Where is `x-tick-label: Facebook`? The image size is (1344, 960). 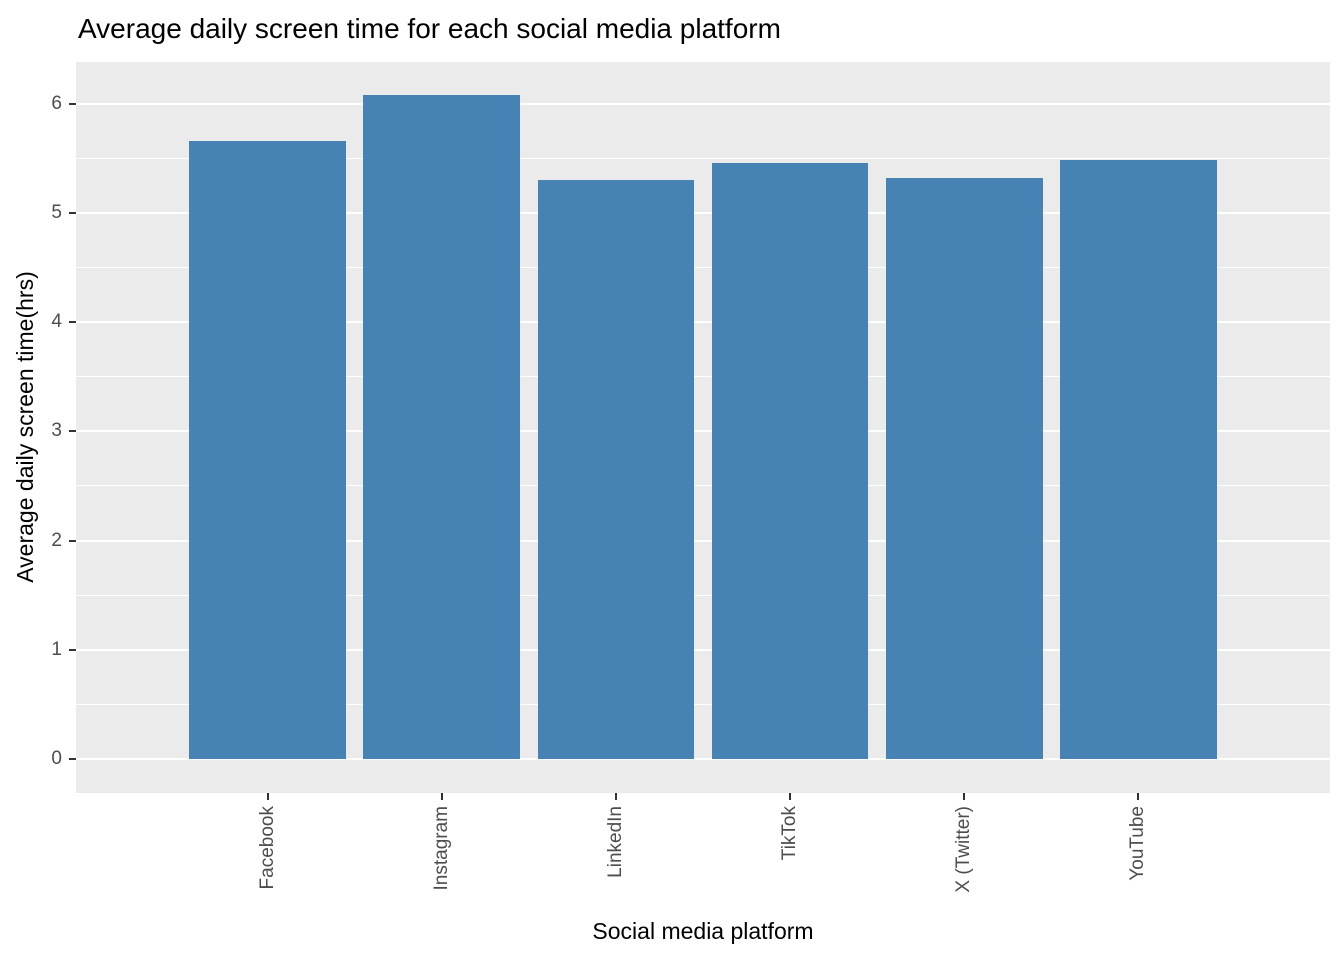 x-tick-label: Facebook is located at coordinates (267, 848).